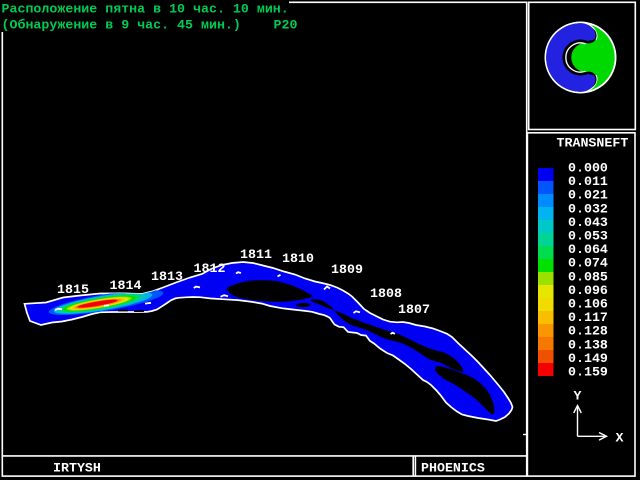  Describe the element at coordinates (588, 263) in the screenshot. I see `svg-text: 0.074` at that location.